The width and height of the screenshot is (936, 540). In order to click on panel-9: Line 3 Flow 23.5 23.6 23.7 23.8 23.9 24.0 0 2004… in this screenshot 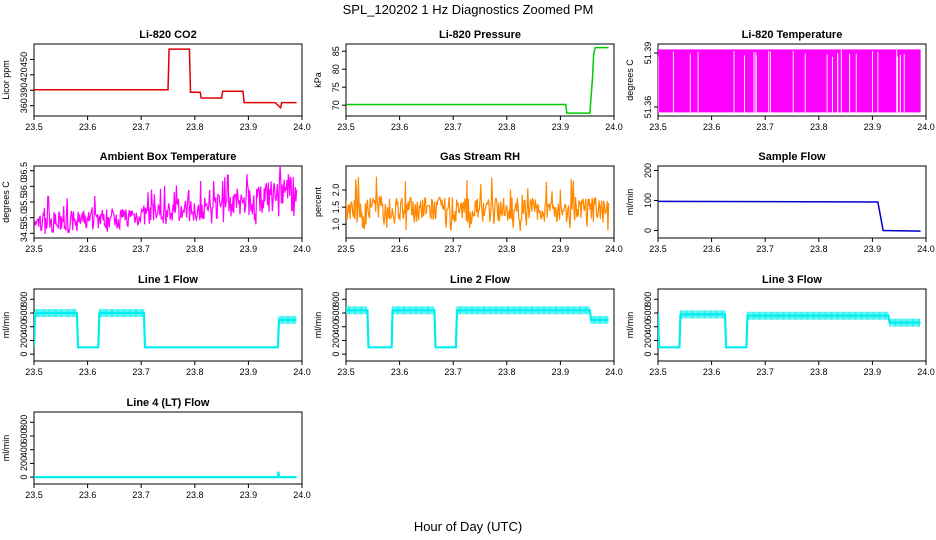, I will do `click(780, 325)`.